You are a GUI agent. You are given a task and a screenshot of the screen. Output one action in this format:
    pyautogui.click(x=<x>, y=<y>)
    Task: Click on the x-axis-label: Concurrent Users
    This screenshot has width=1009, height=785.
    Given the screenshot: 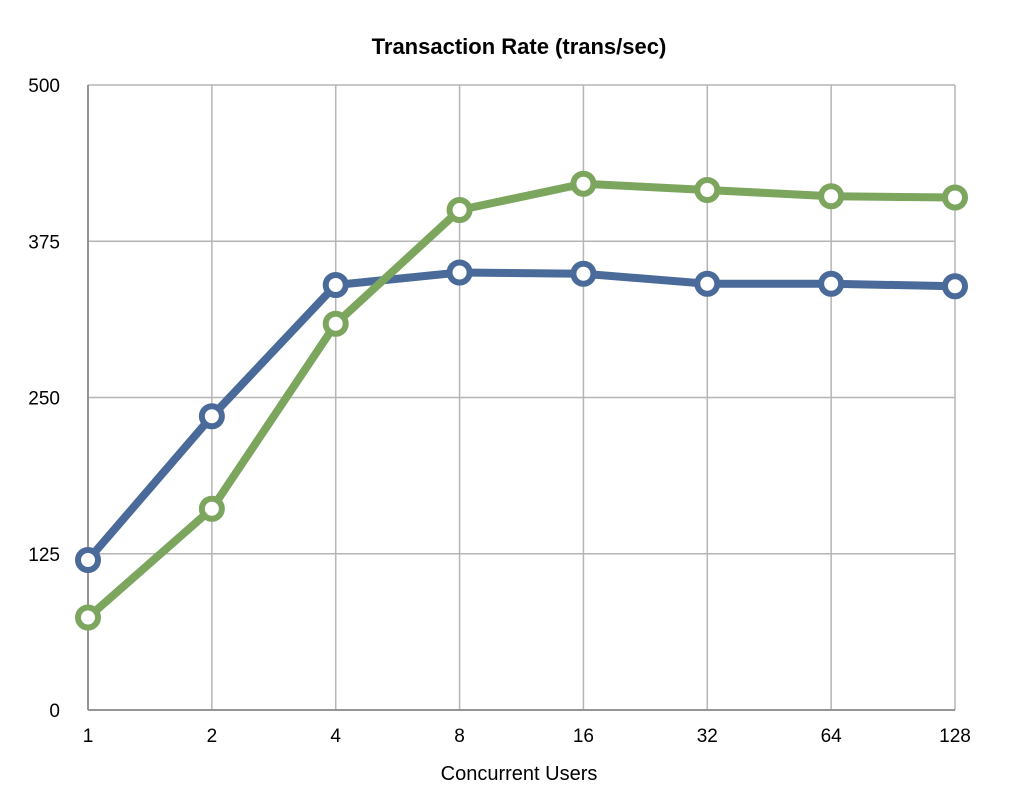 What is the action you would take?
    pyautogui.click(x=519, y=774)
    